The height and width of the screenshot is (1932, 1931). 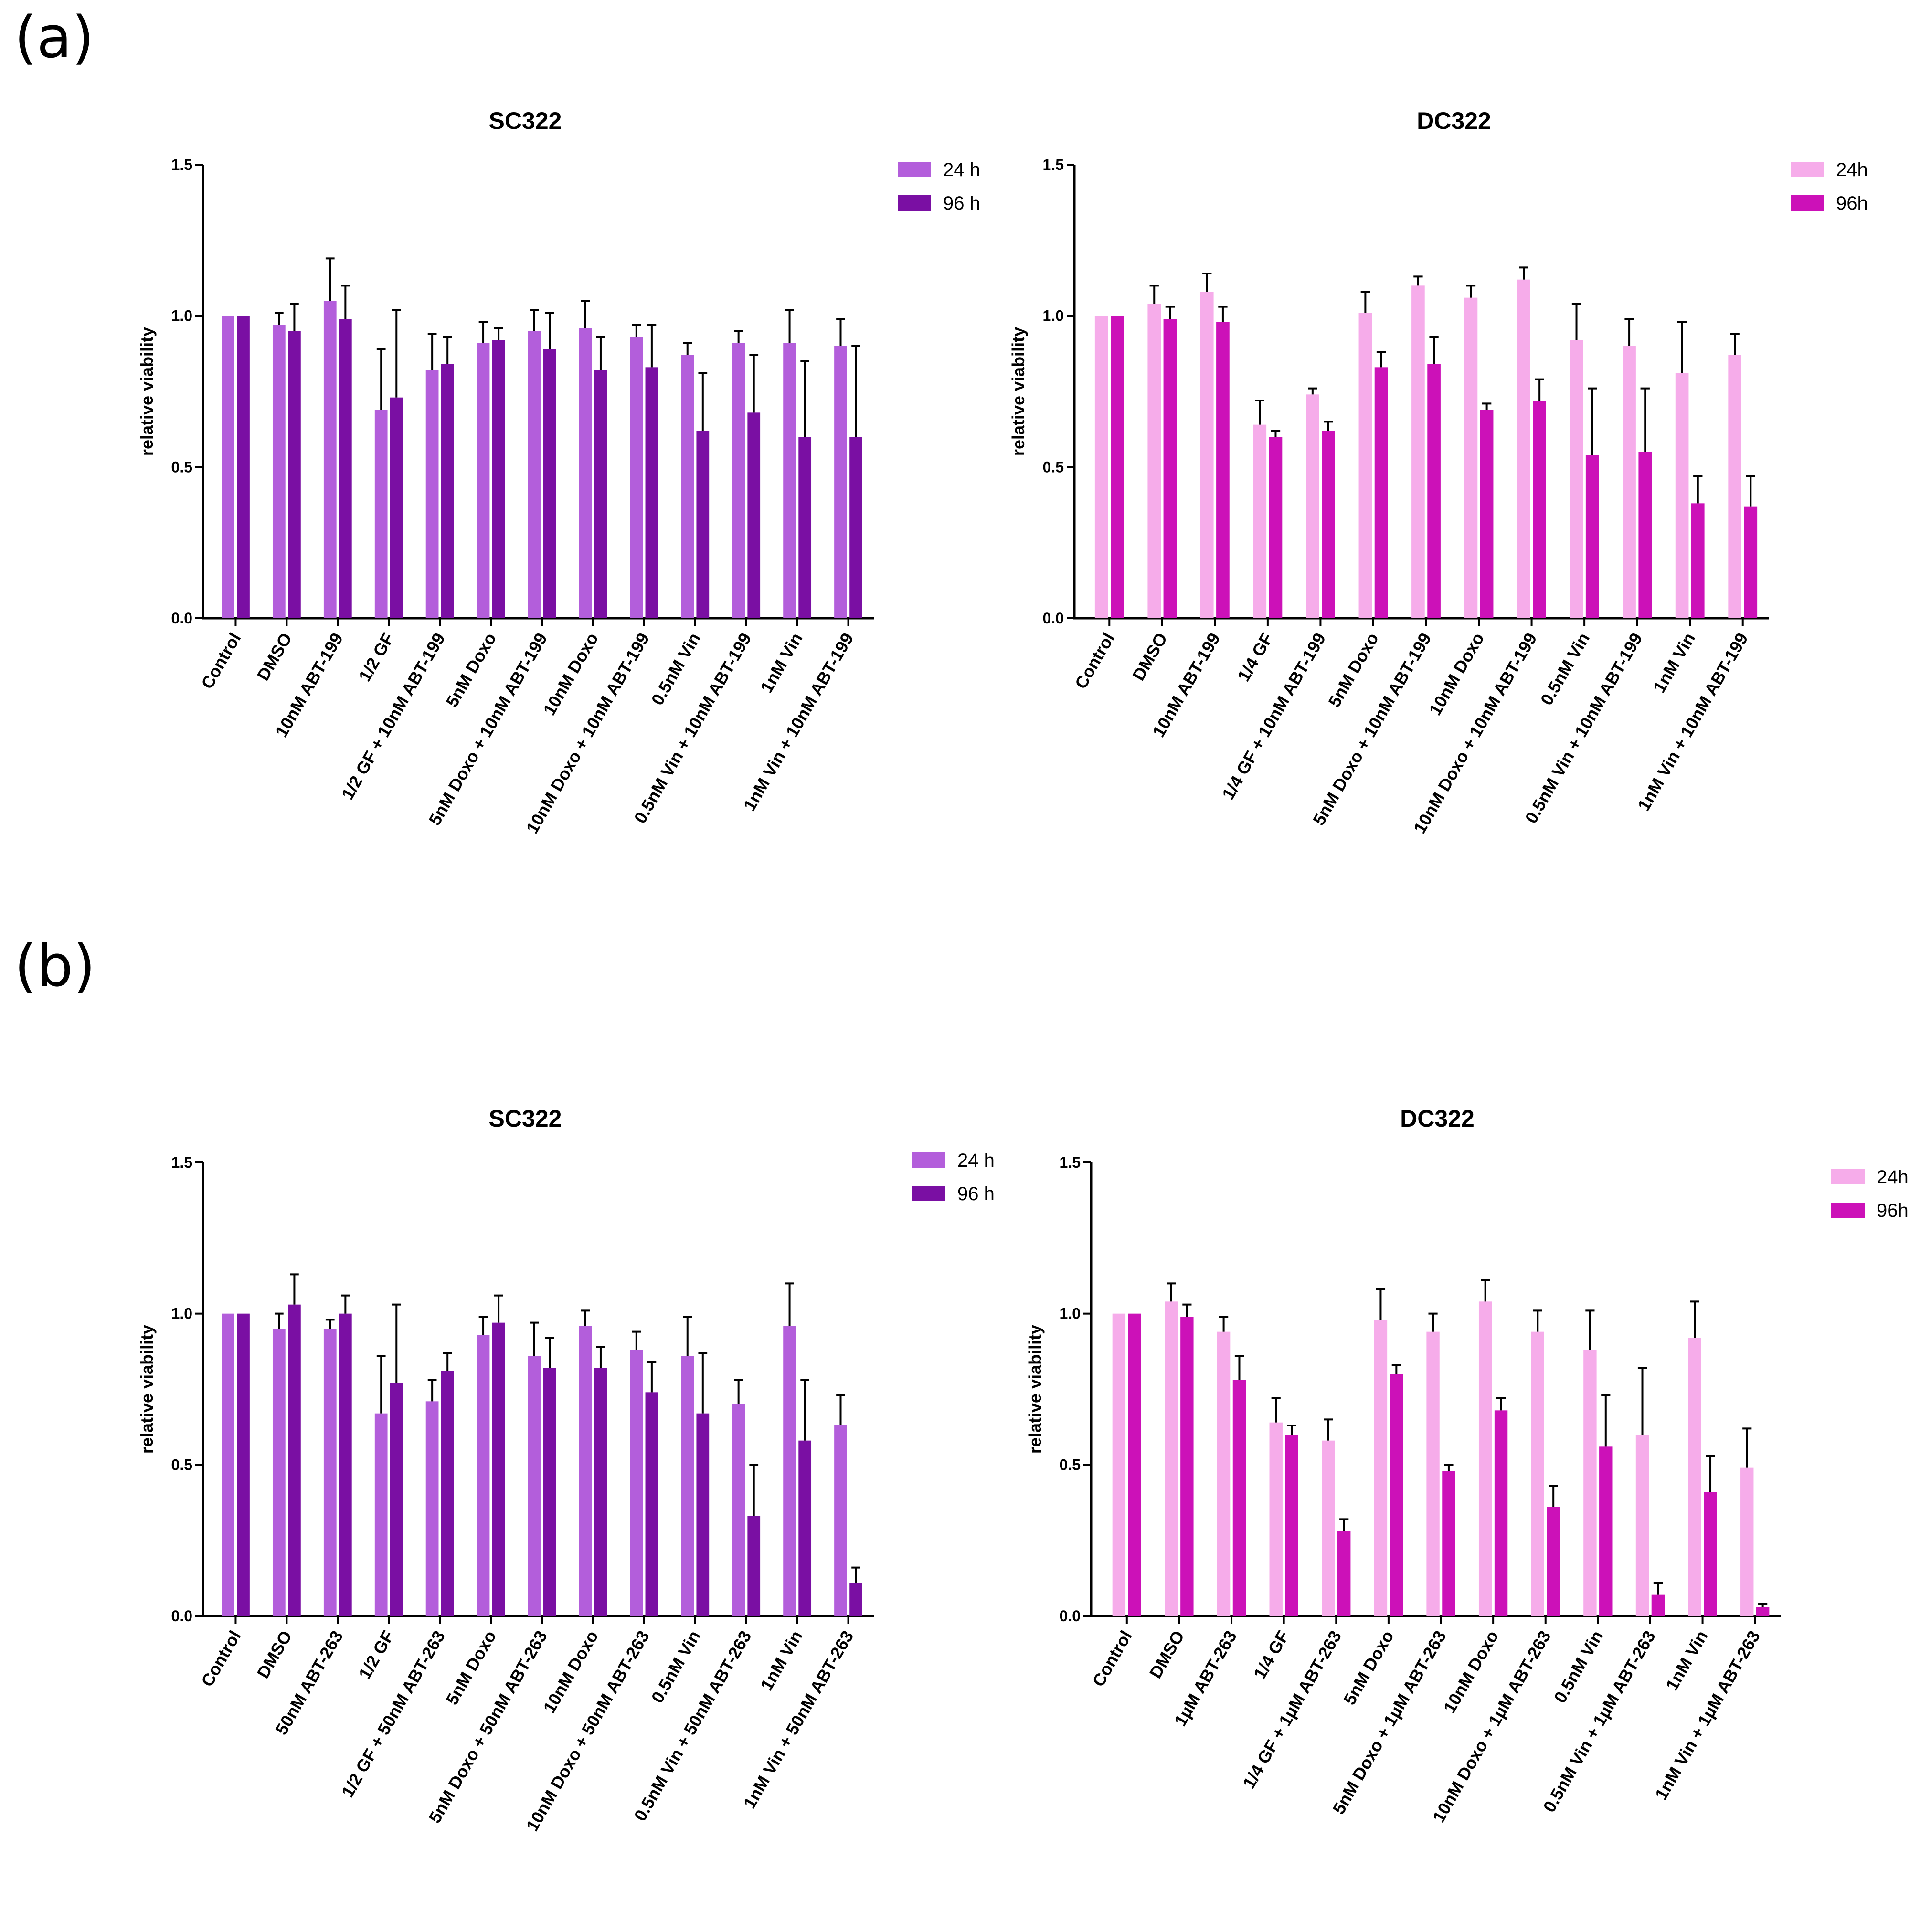 I want to click on x-tick-label: 1/2 GF + 50nM ABT-263, so click(x=394, y=1714).